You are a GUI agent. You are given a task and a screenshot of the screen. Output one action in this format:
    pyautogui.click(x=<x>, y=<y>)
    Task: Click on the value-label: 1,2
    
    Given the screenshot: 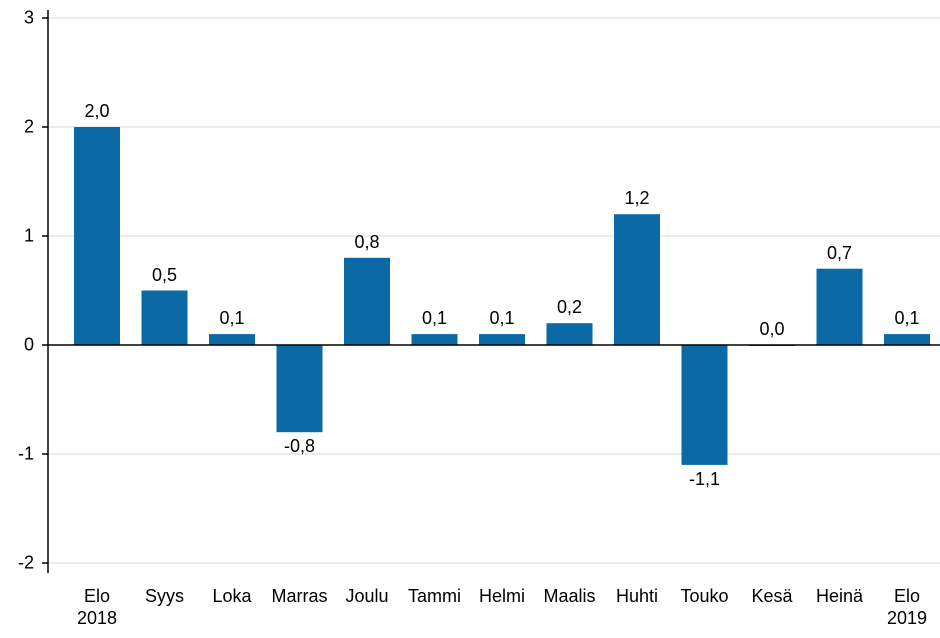 What is the action you would take?
    pyautogui.click(x=637, y=198)
    